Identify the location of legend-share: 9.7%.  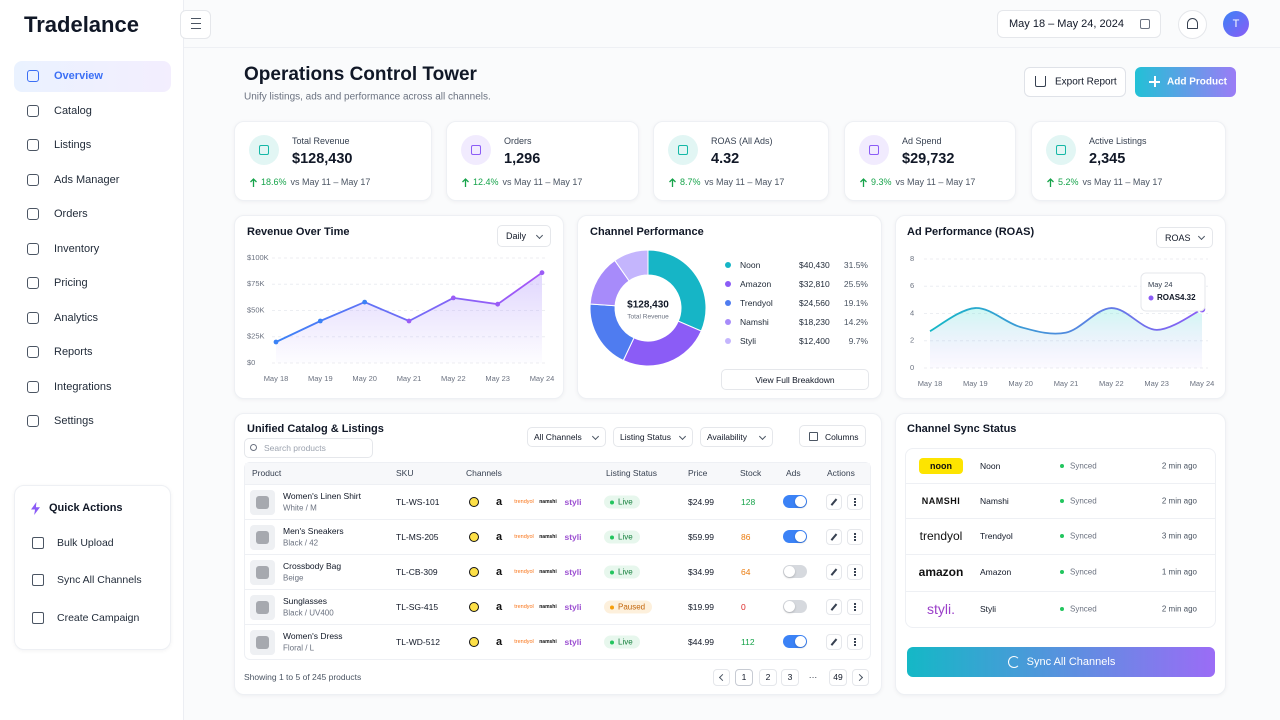
(858, 341).